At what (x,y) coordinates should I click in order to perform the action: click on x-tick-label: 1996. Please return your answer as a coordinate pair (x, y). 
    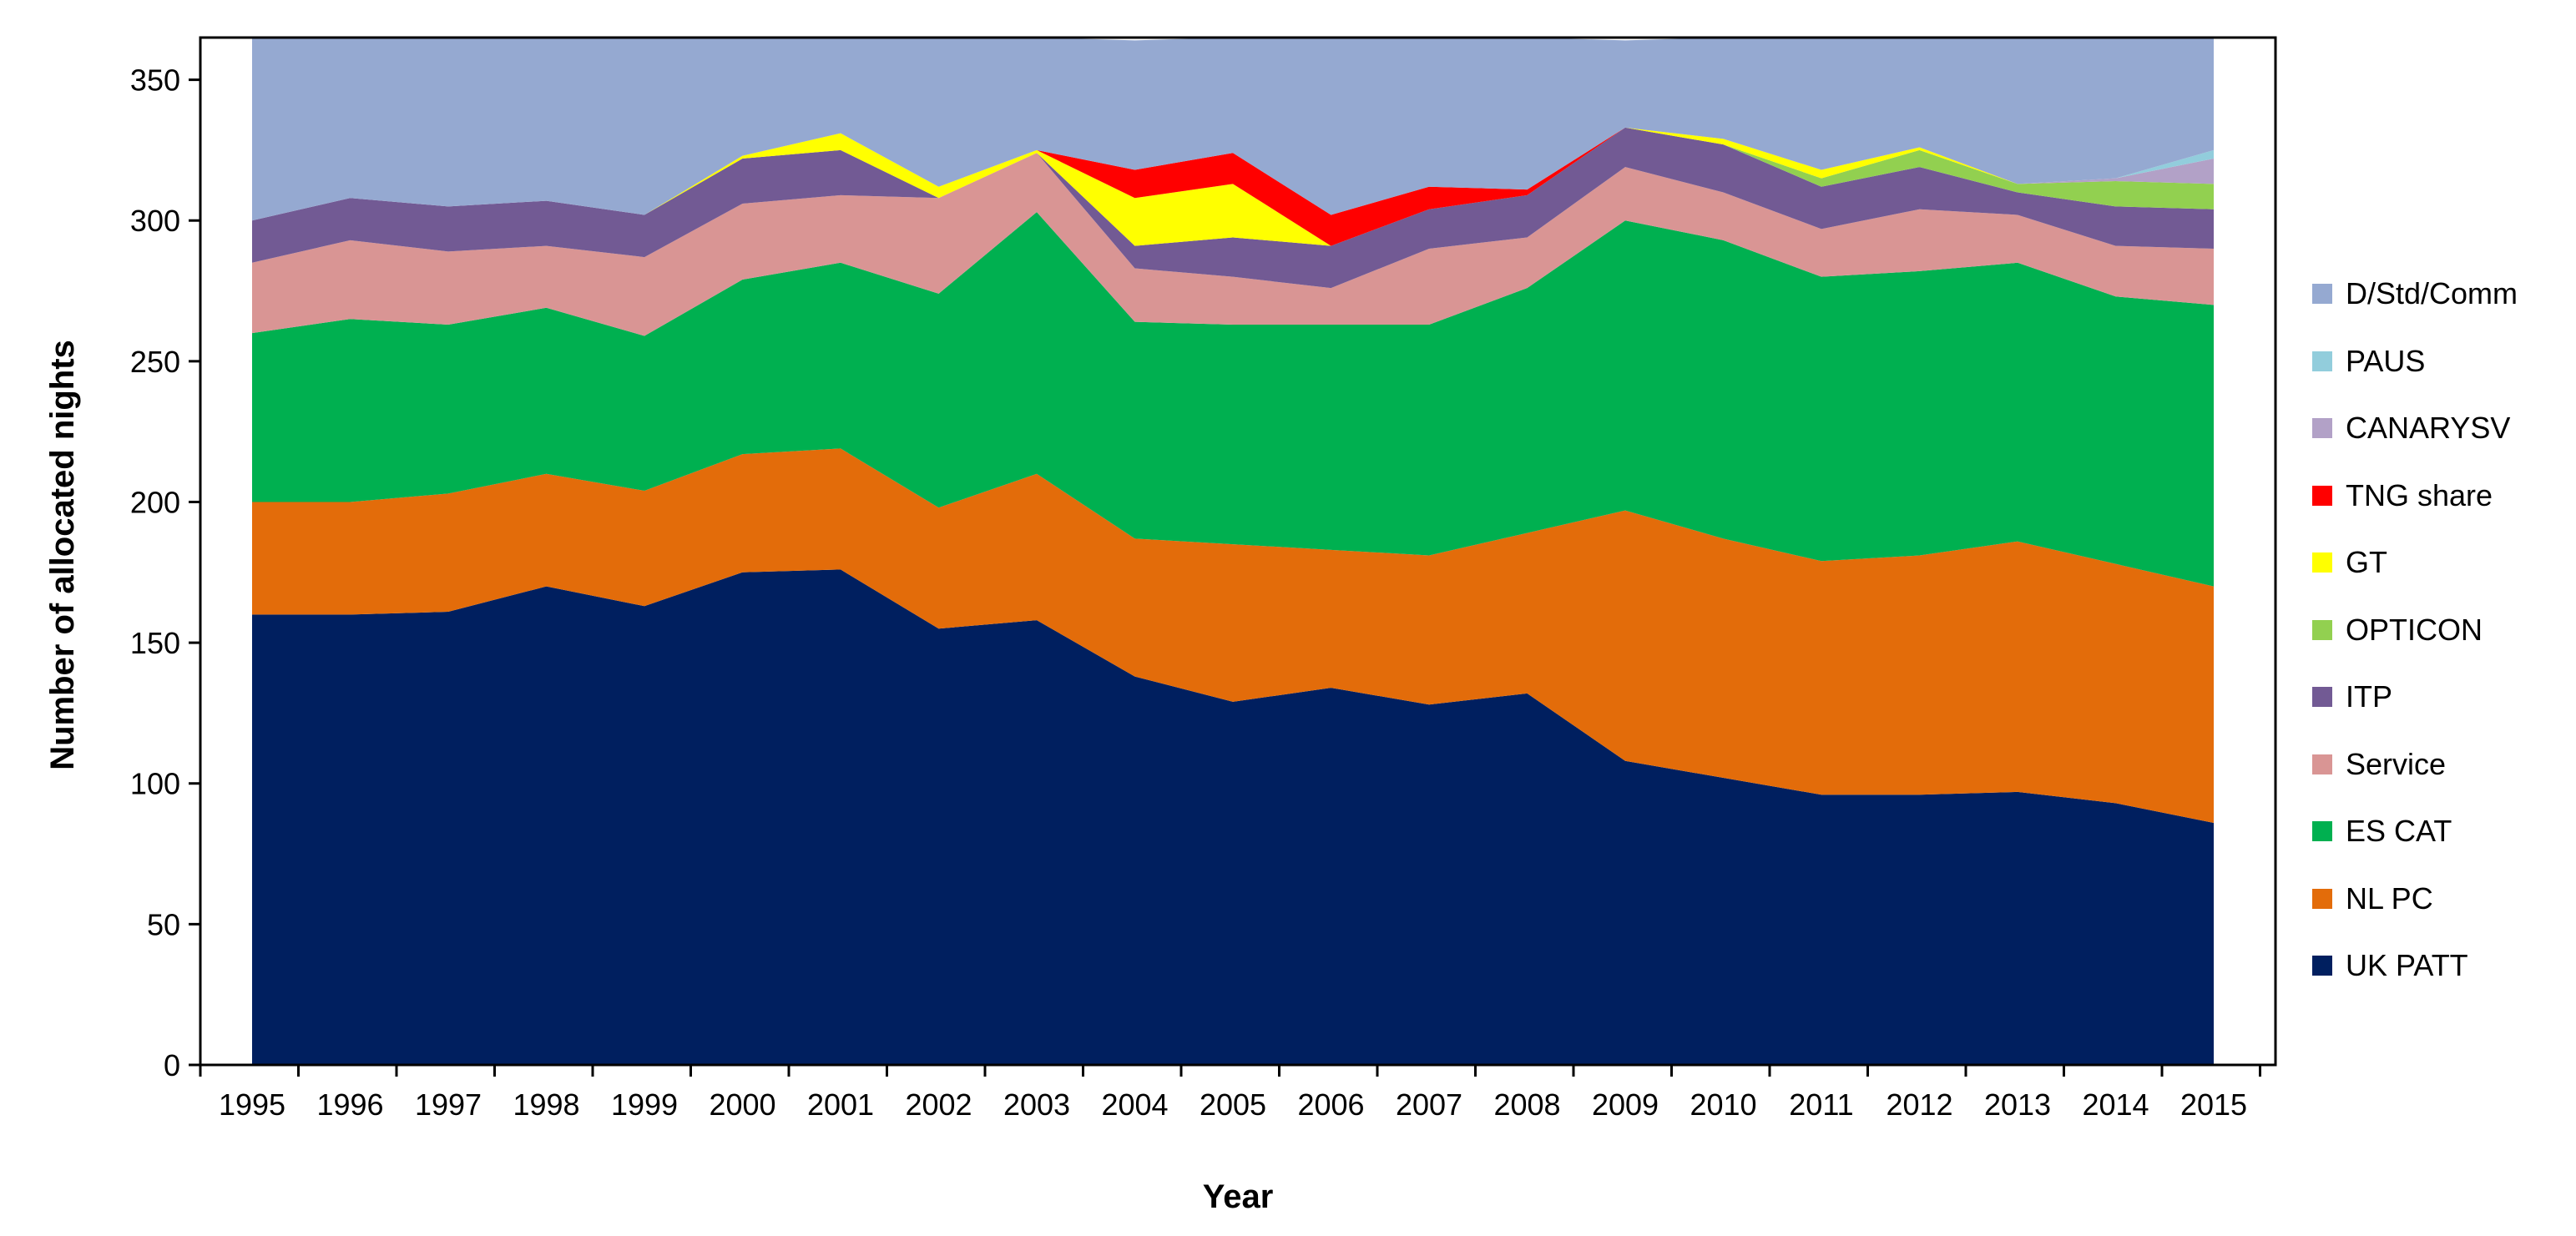
    Looking at the image, I should click on (349, 1104).